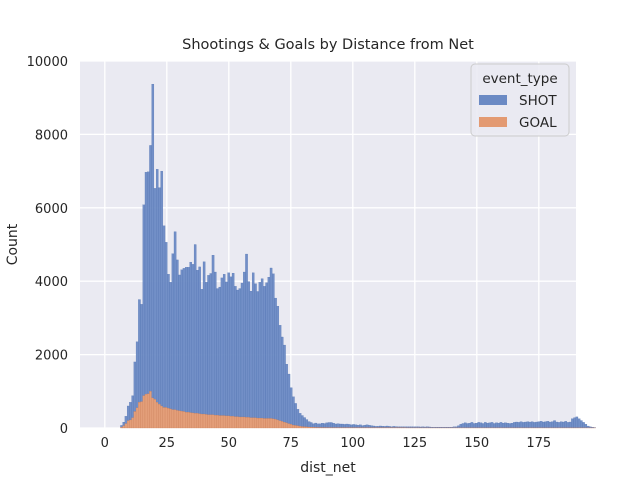  What do you see at coordinates (493, 122) in the screenshot?
I see `legend-swatch-goal` at bounding box center [493, 122].